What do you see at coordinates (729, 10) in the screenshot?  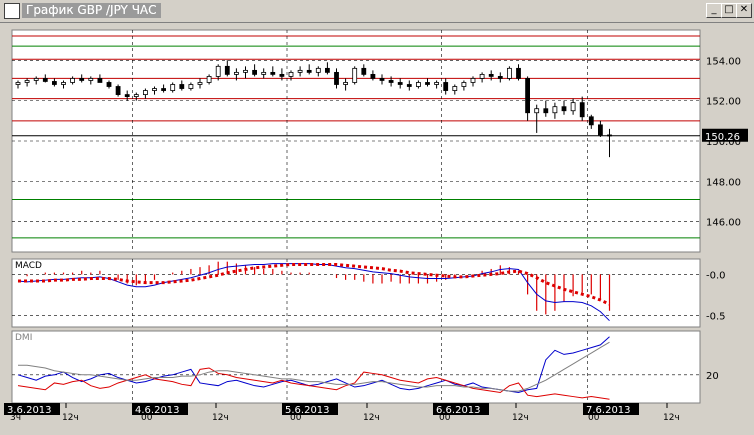 I see `maximize-button: □` at bounding box center [729, 10].